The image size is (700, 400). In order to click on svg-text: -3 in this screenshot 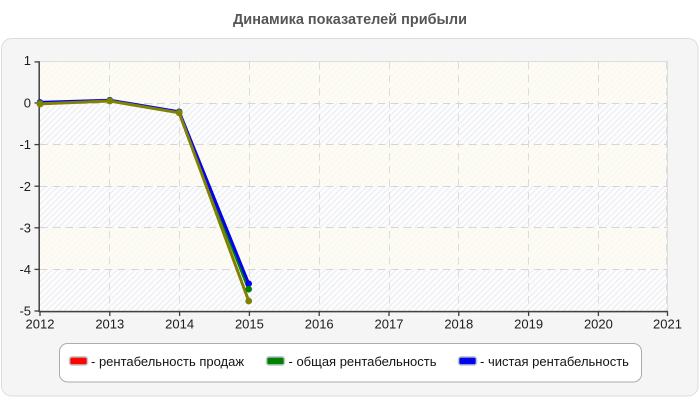, I will do `click(25, 227)`.